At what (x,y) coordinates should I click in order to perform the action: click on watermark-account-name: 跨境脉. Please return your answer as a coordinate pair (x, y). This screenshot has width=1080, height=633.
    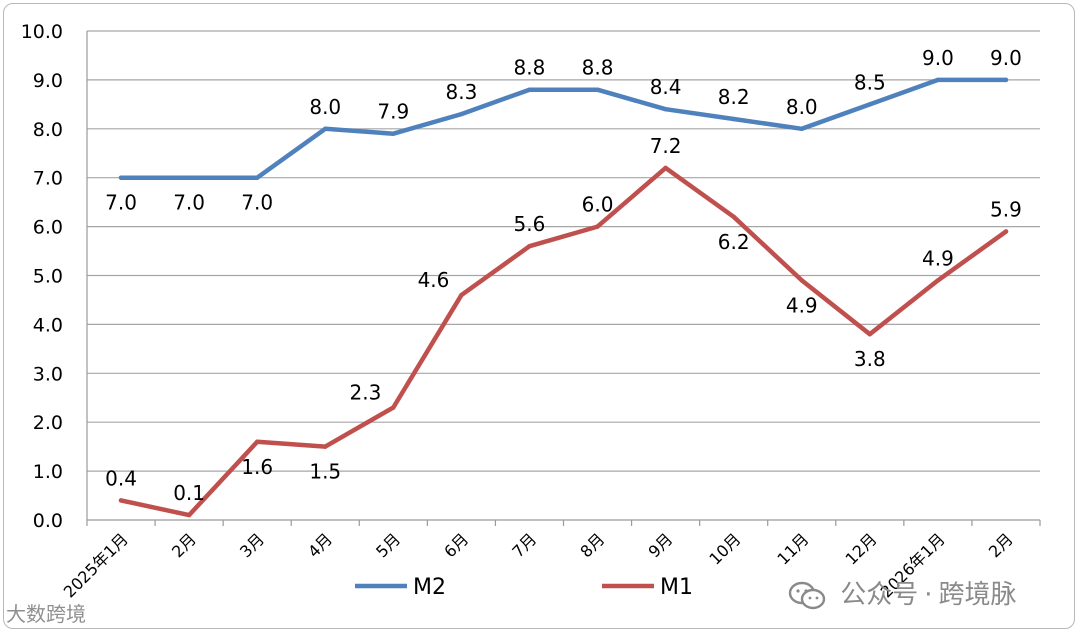
    Looking at the image, I should click on (977, 595).